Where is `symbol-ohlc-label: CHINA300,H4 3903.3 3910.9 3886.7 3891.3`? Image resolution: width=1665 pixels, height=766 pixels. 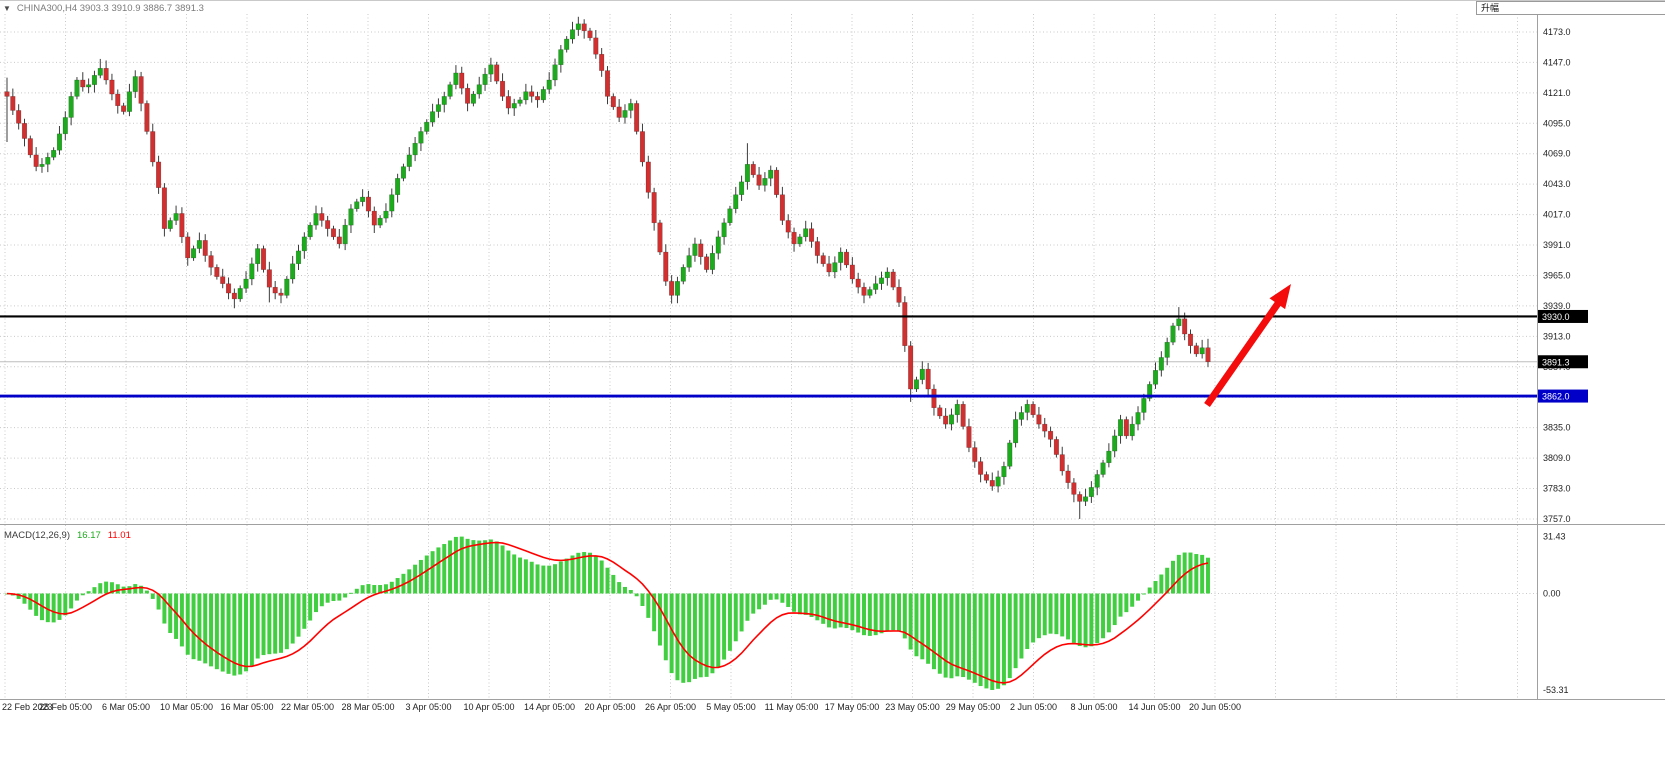 symbol-ohlc-label: CHINA300,H4 3903.3 3910.9 3886.7 3891.3 is located at coordinates (110, 8).